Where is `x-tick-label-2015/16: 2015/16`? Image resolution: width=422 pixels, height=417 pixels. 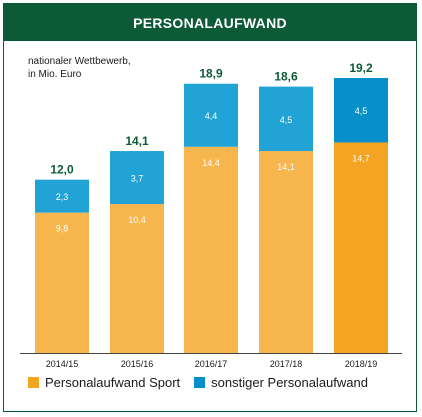
x-tick-label-2015/16: 2015/16 is located at coordinates (137, 364).